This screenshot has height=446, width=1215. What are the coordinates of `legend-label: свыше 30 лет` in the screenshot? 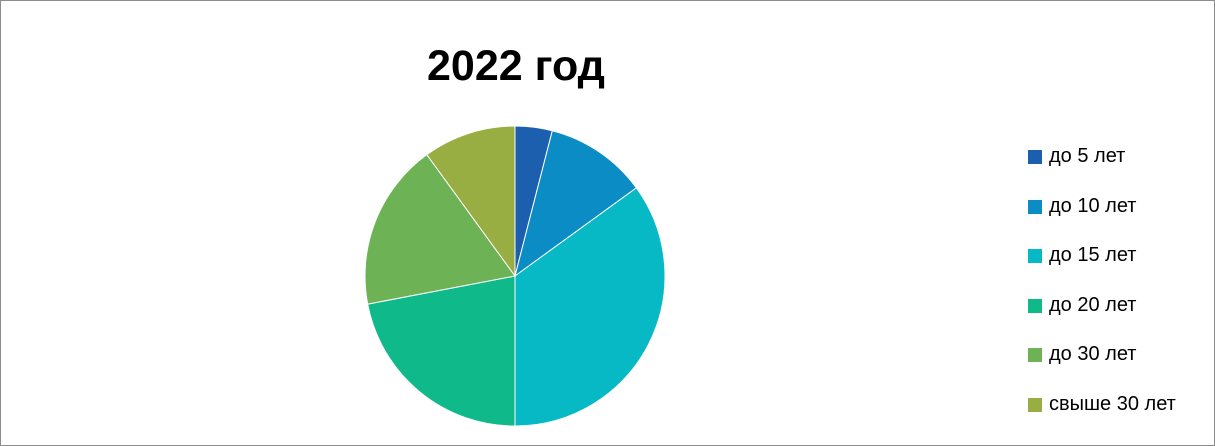 It's located at (1112, 404).